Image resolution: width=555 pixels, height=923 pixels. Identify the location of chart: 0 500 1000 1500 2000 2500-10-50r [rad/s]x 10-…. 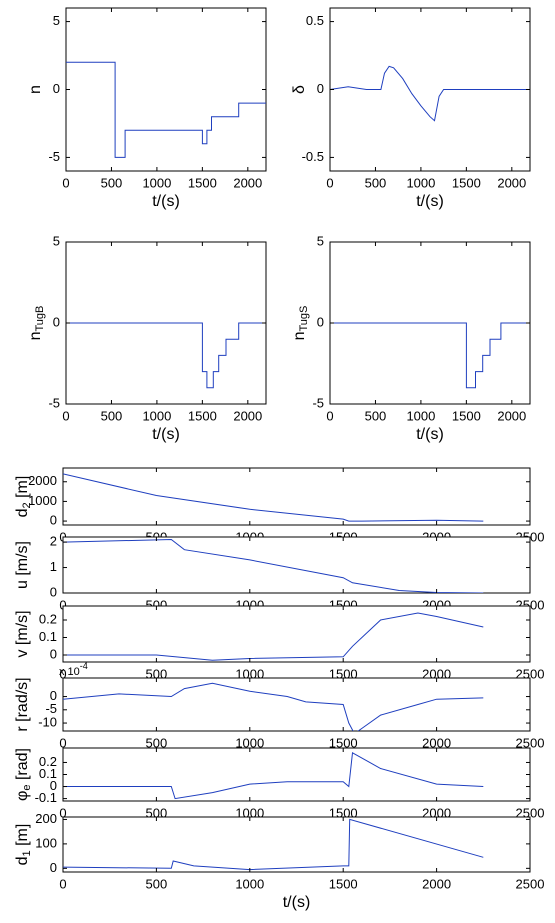
(279, 705).